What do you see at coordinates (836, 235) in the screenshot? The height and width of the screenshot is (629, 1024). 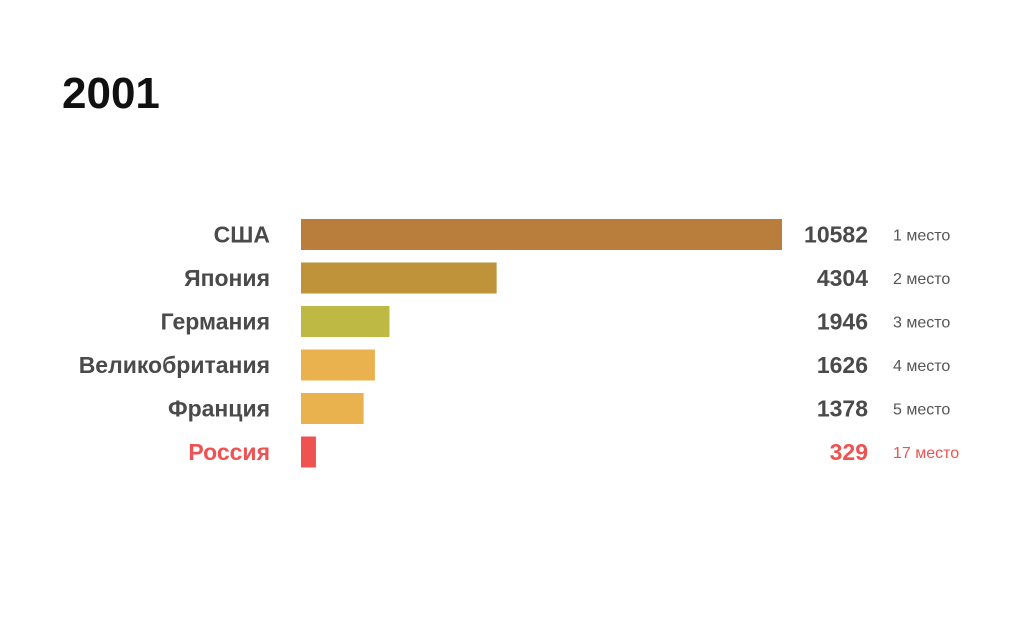 I see `value-label: 10582` at bounding box center [836, 235].